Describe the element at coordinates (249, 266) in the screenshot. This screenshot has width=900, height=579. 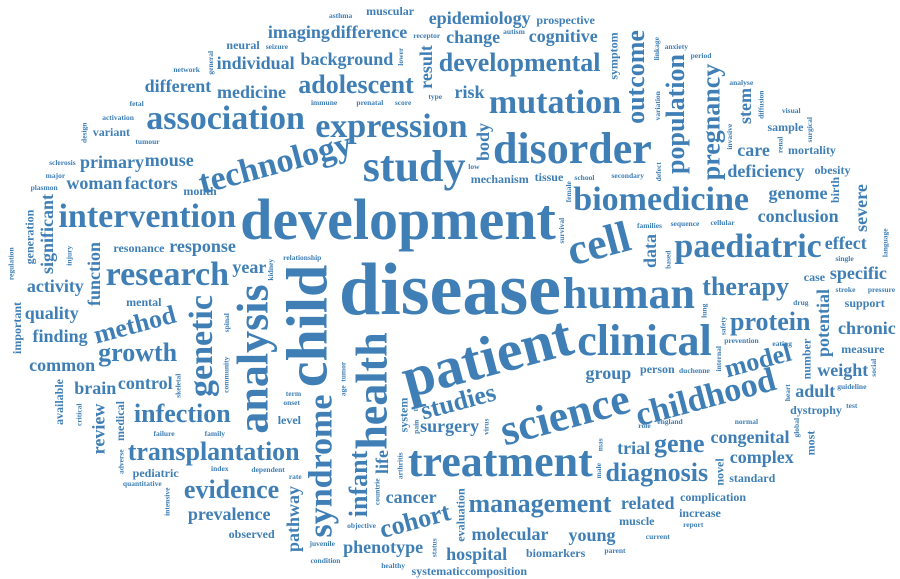
I see `cloud-word: year` at that location.